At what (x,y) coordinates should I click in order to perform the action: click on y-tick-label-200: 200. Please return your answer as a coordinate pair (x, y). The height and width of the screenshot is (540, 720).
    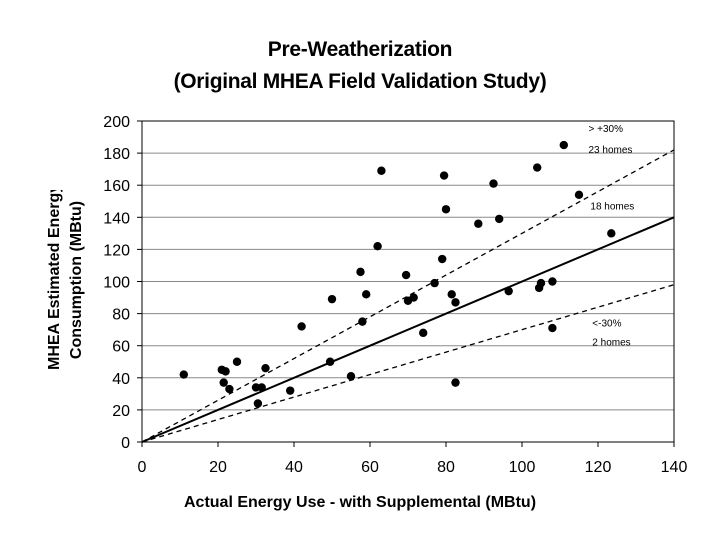
    Looking at the image, I should click on (116, 122).